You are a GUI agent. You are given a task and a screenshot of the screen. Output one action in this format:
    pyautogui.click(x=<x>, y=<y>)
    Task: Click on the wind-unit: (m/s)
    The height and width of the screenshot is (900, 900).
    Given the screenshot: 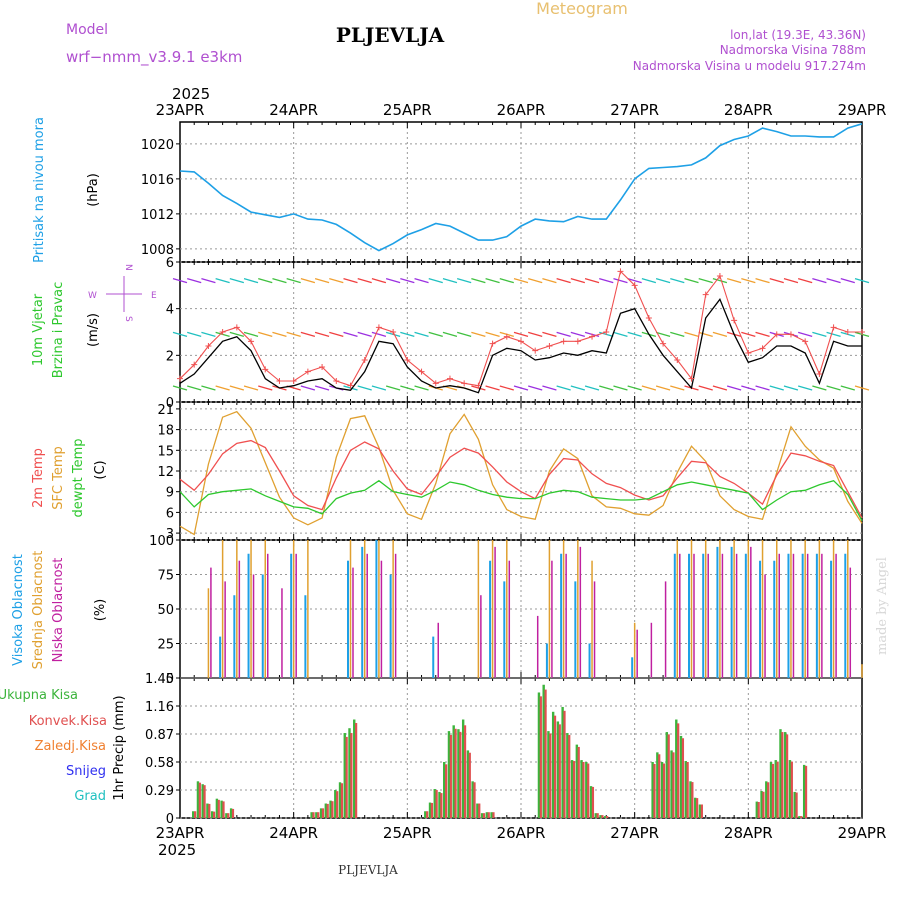 What is the action you would take?
    pyautogui.click(x=93, y=330)
    